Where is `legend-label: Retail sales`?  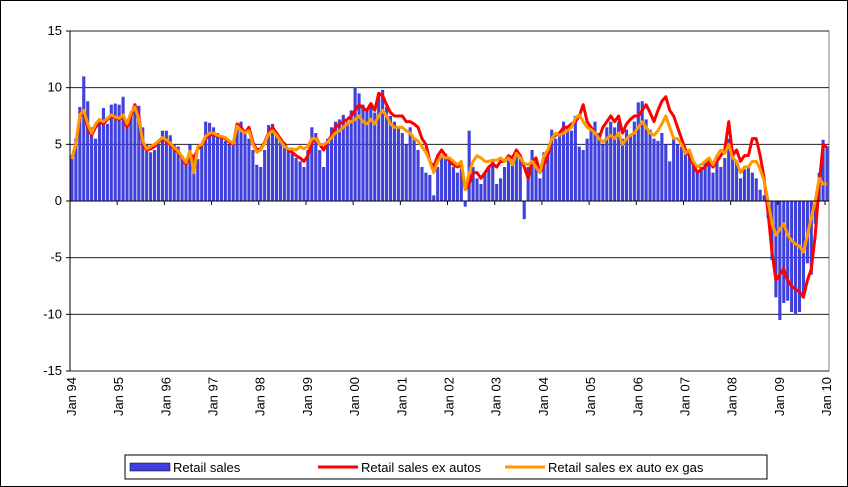
legend-label: Retail sales is located at coordinates (207, 467).